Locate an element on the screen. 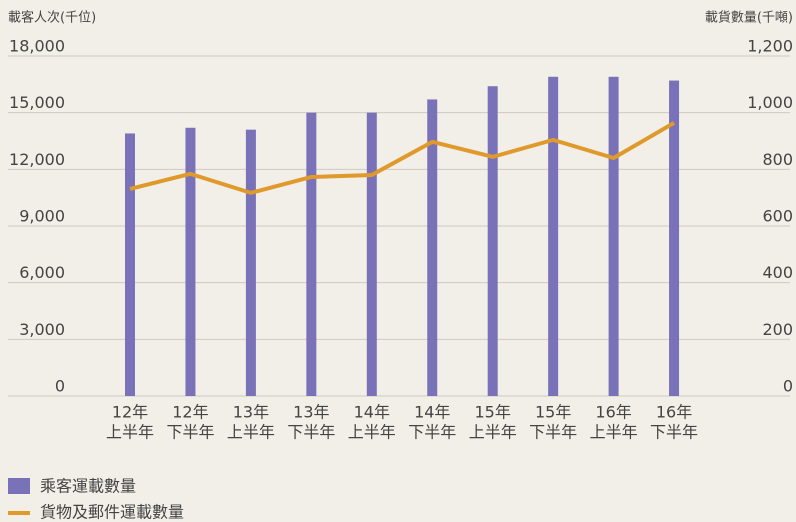 Image resolution: width=796 pixels, height=522 pixels. legend-label: 乘客運載數量 is located at coordinates (88, 486).